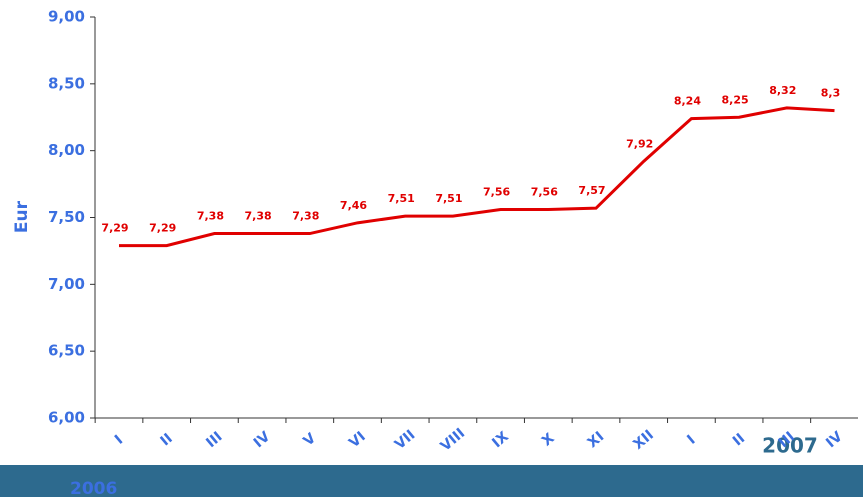 The width and height of the screenshot is (863, 497). I want to click on x-tick-label: III, so click(214, 440).